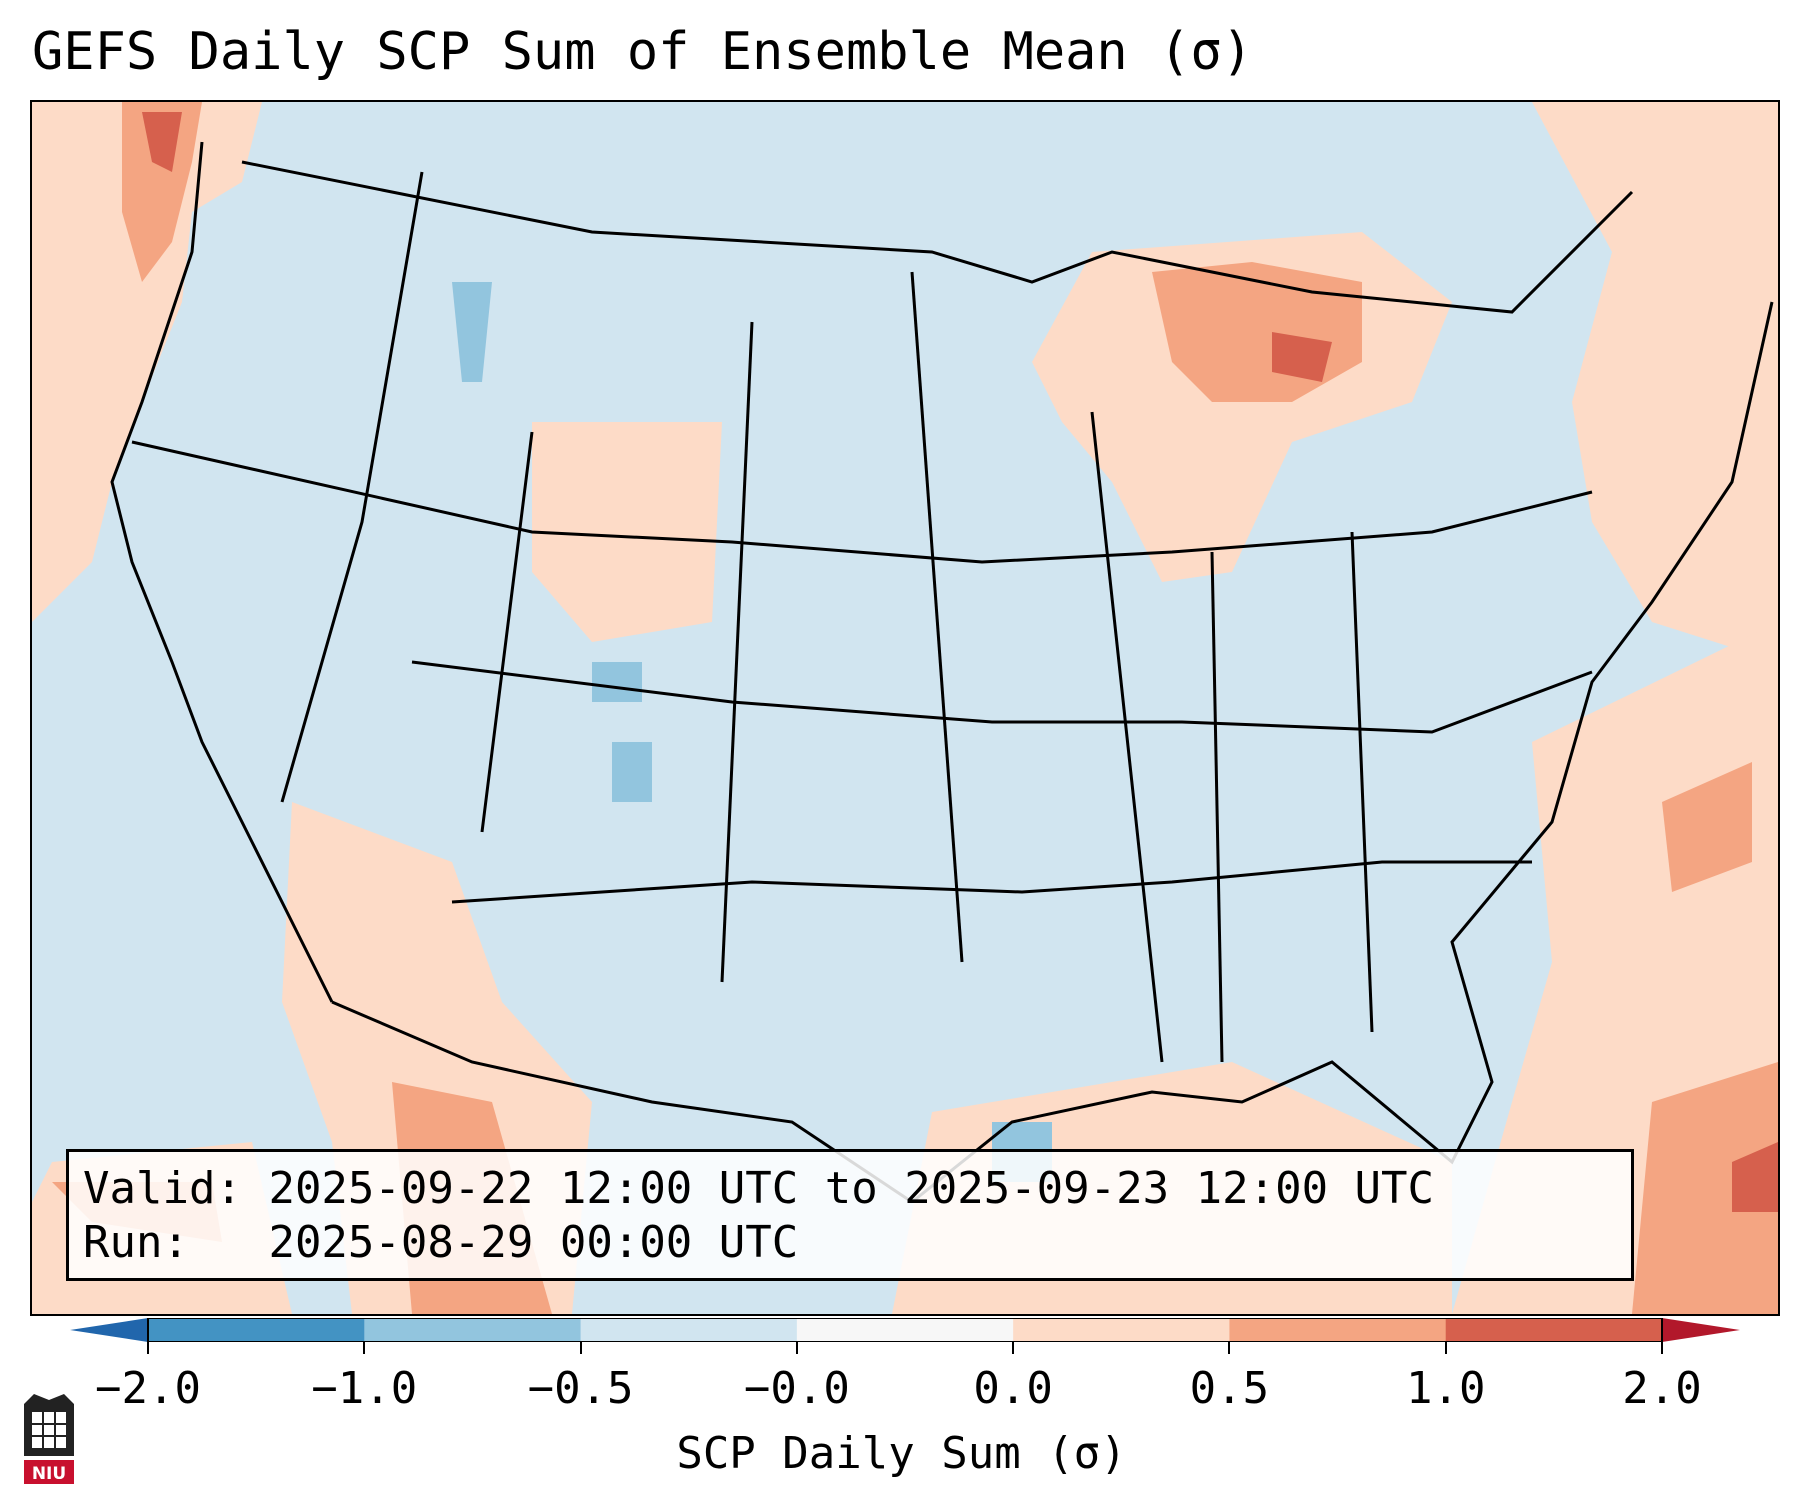 This screenshot has width=1803, height=1506. I want to click on border-v3, so click(737, 652).